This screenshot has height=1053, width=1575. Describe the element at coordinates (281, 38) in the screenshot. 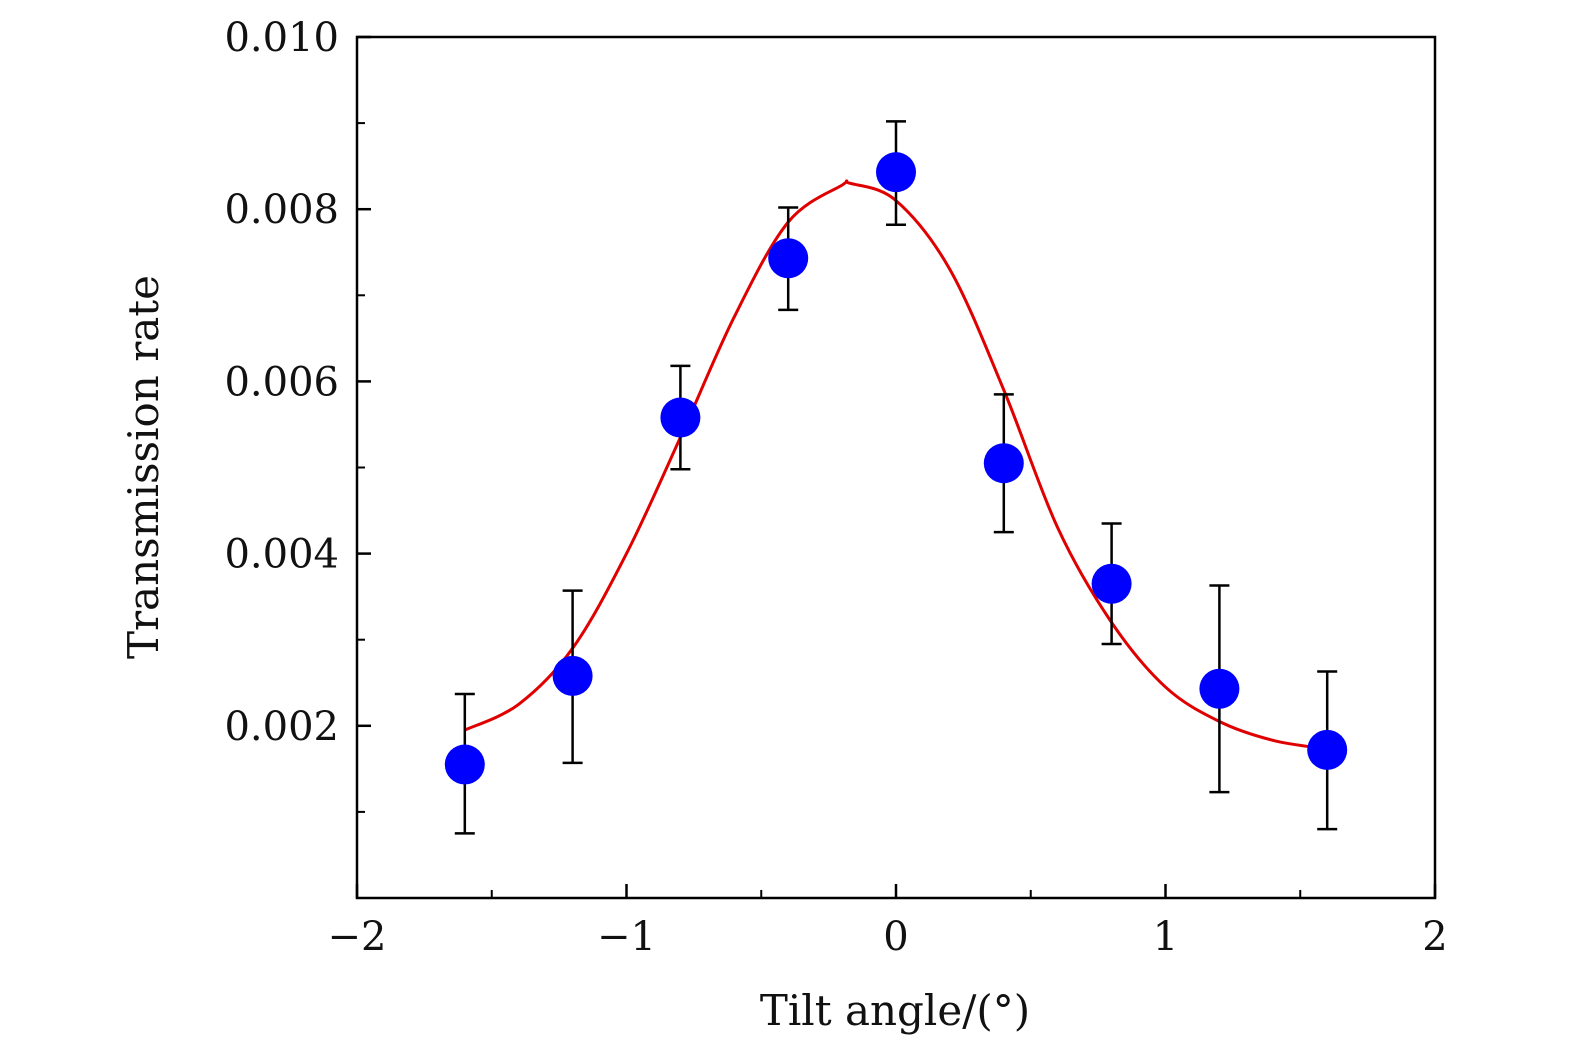

I see `y-tick-label: 0.010` at that location.